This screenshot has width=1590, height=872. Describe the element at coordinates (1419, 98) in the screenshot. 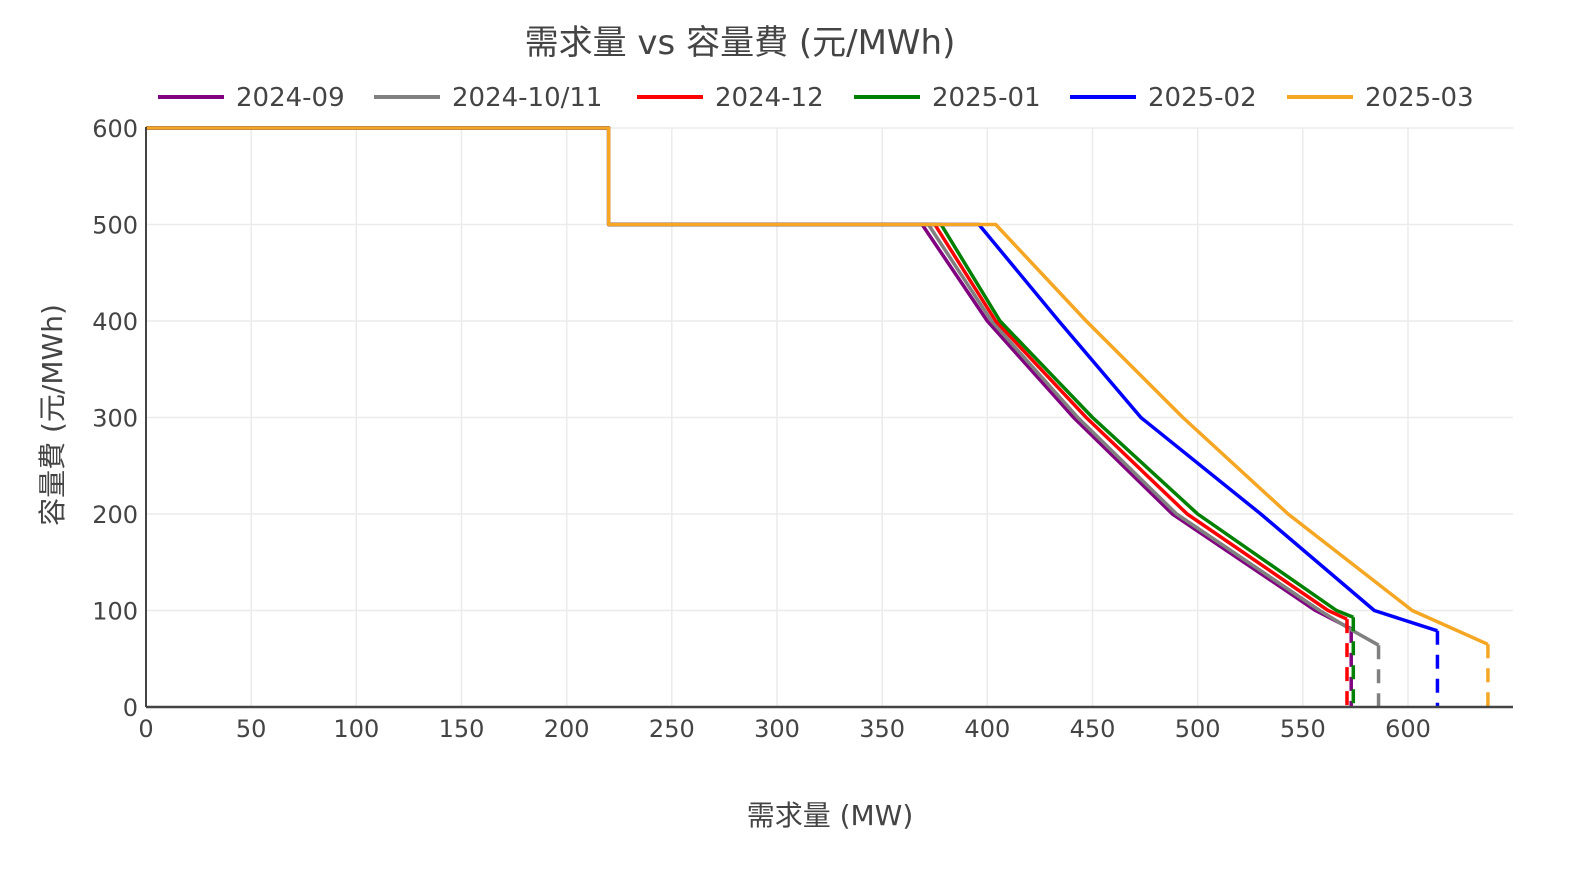

I see `legend-label: 2025-03` at that location.